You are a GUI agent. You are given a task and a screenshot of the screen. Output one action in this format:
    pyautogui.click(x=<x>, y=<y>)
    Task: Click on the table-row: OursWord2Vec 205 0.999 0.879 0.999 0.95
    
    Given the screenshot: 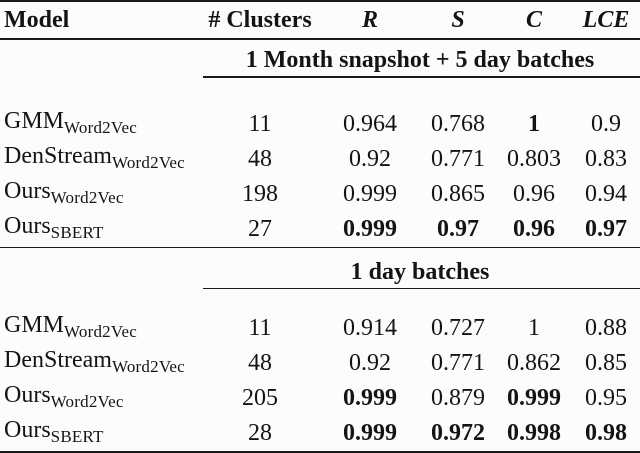 What is the action you would take?
    pyautogui.click(x=320, y=398)
    